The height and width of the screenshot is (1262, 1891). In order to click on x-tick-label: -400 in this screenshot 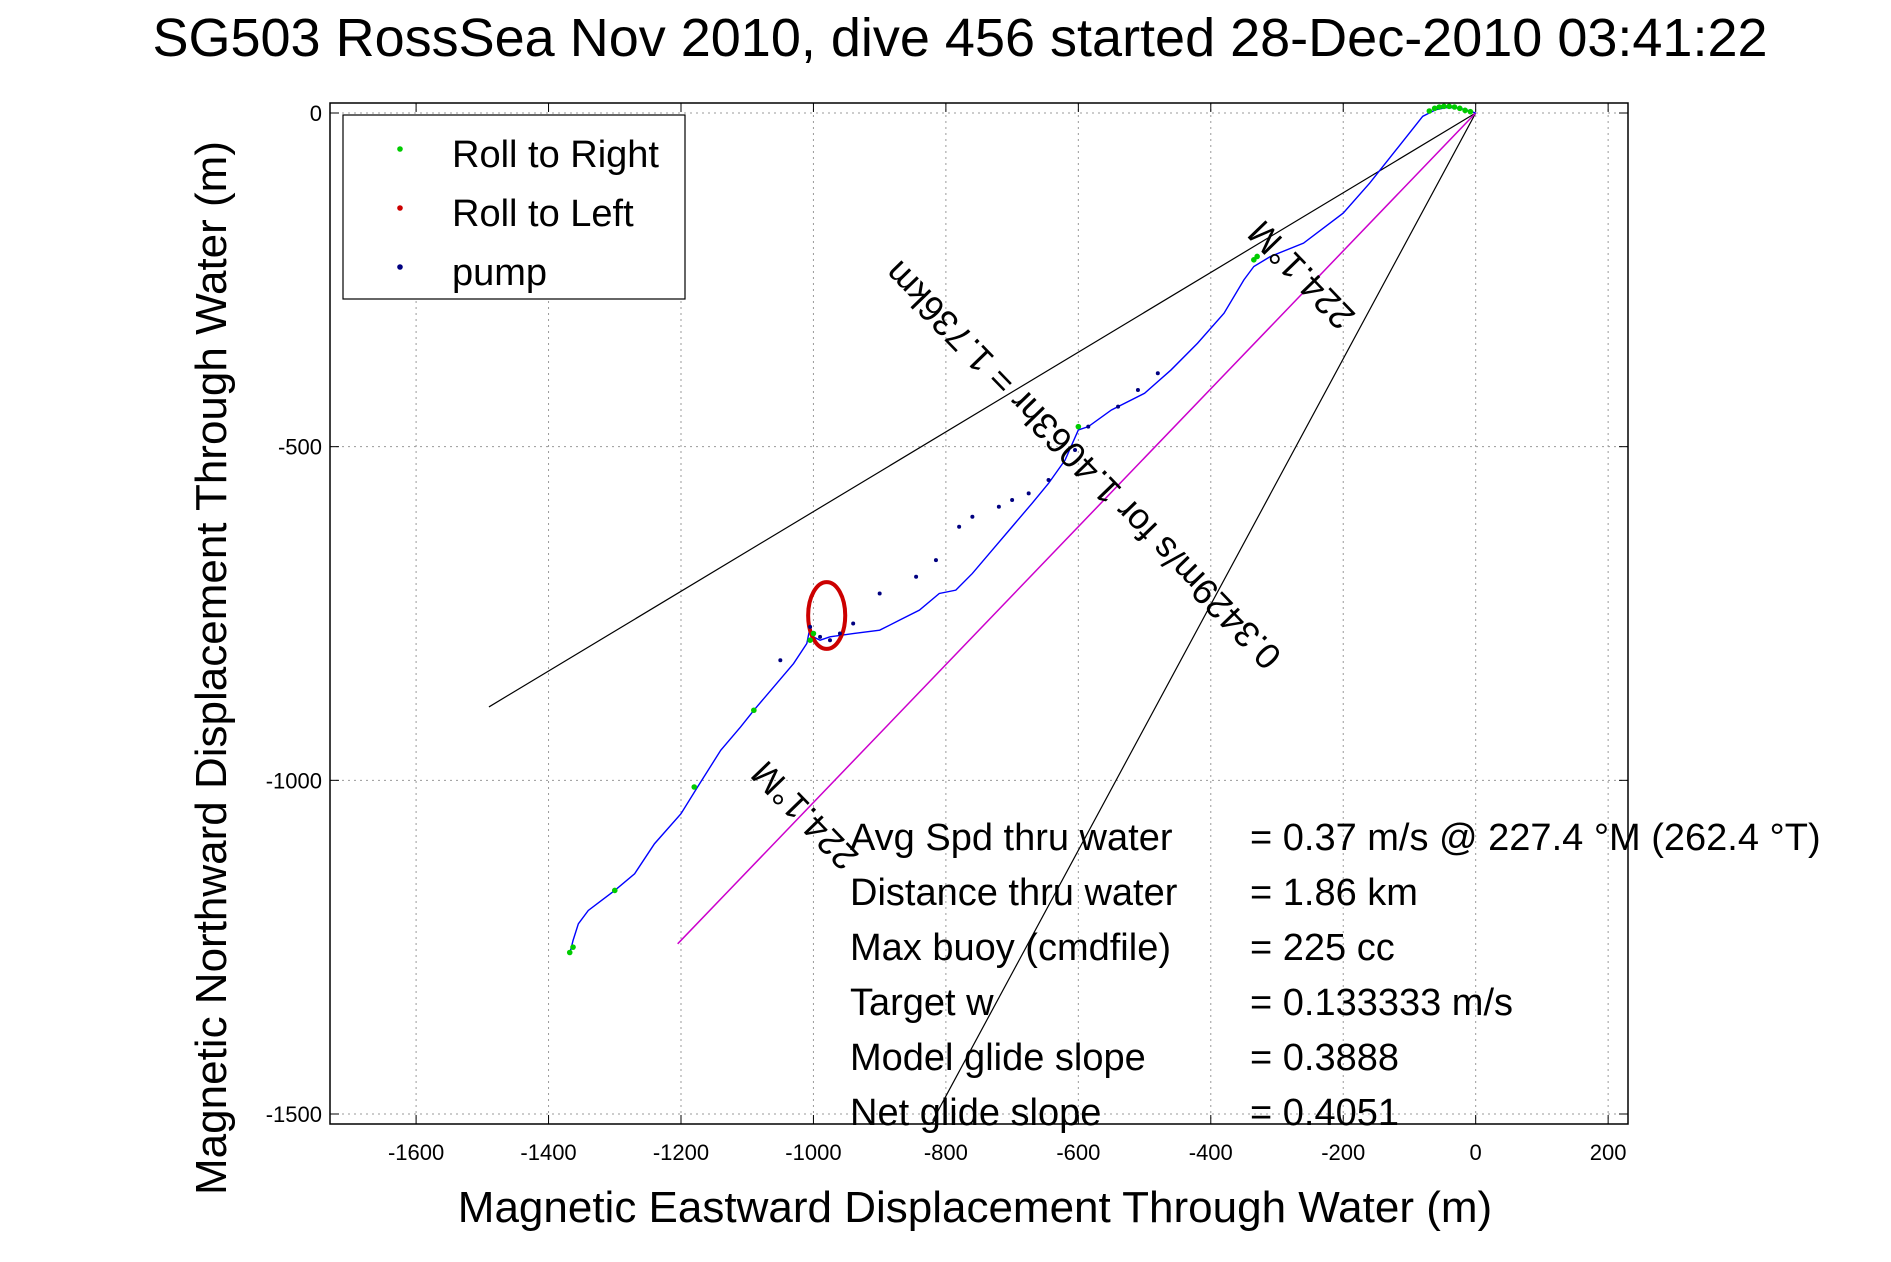, I will do `click(1211, 1152)`.